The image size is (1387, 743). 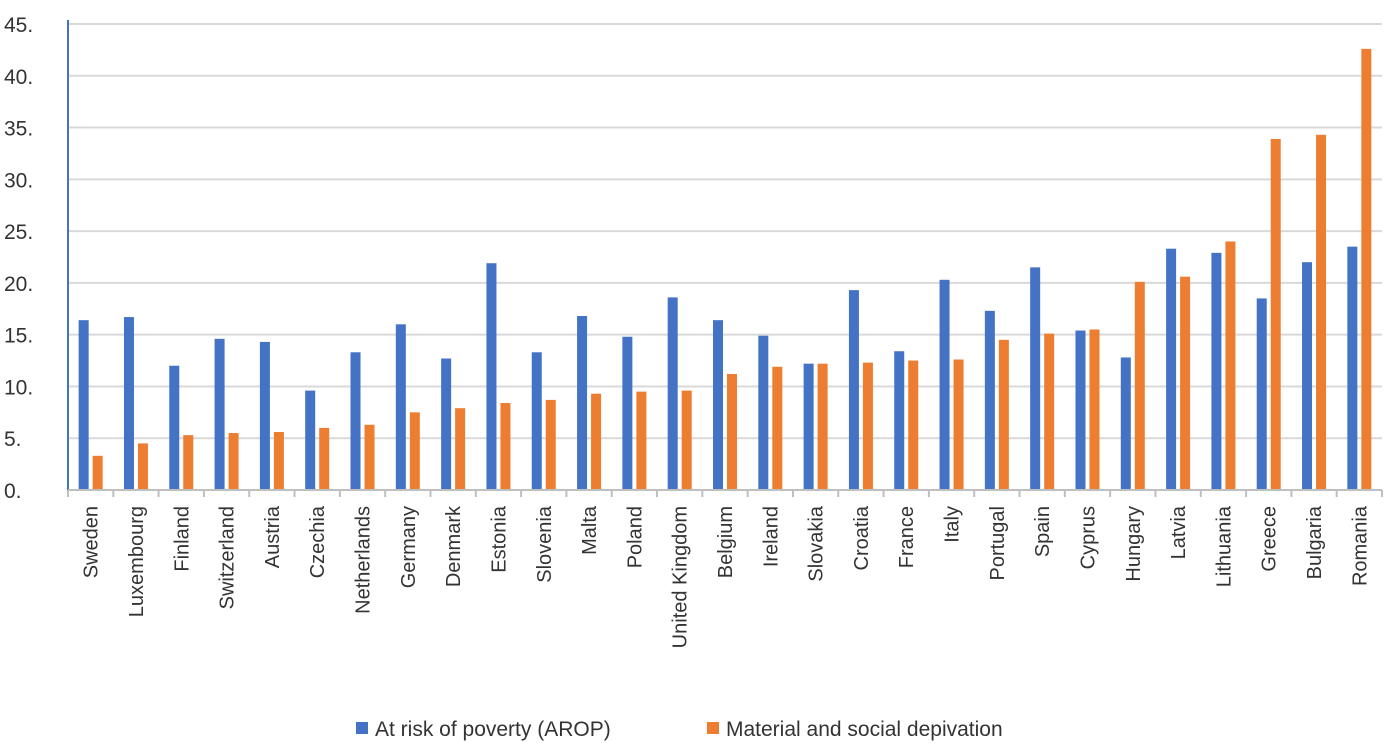 What do you see at coordinates (1043, 531) in the screenshot?
I see `x-tick-label: Spain` at bounding box center [1043, 531].